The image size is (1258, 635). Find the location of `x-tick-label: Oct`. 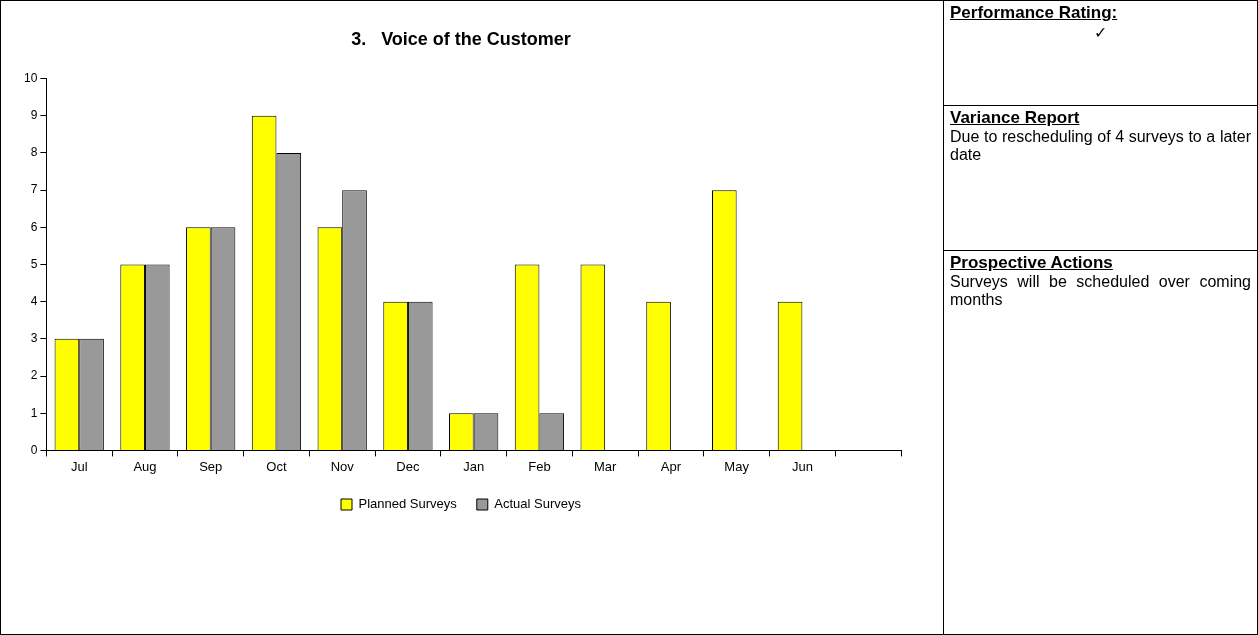

x-tick-label: Oct is located at coordinates (276, 466).